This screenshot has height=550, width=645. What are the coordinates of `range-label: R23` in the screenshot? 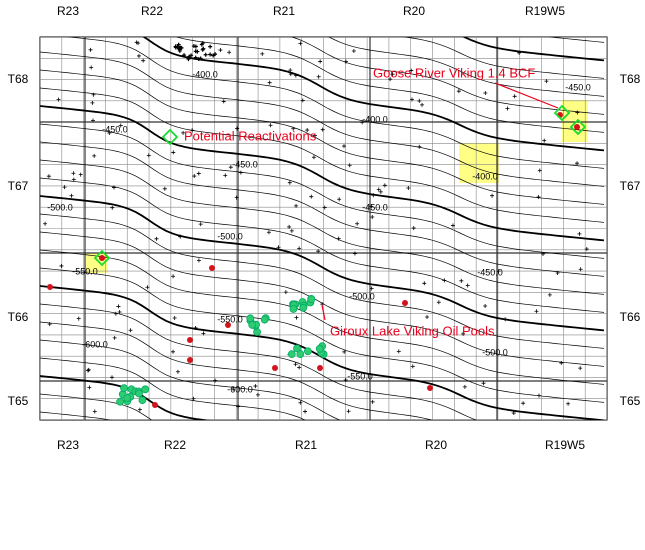 It's located at (68, 445).